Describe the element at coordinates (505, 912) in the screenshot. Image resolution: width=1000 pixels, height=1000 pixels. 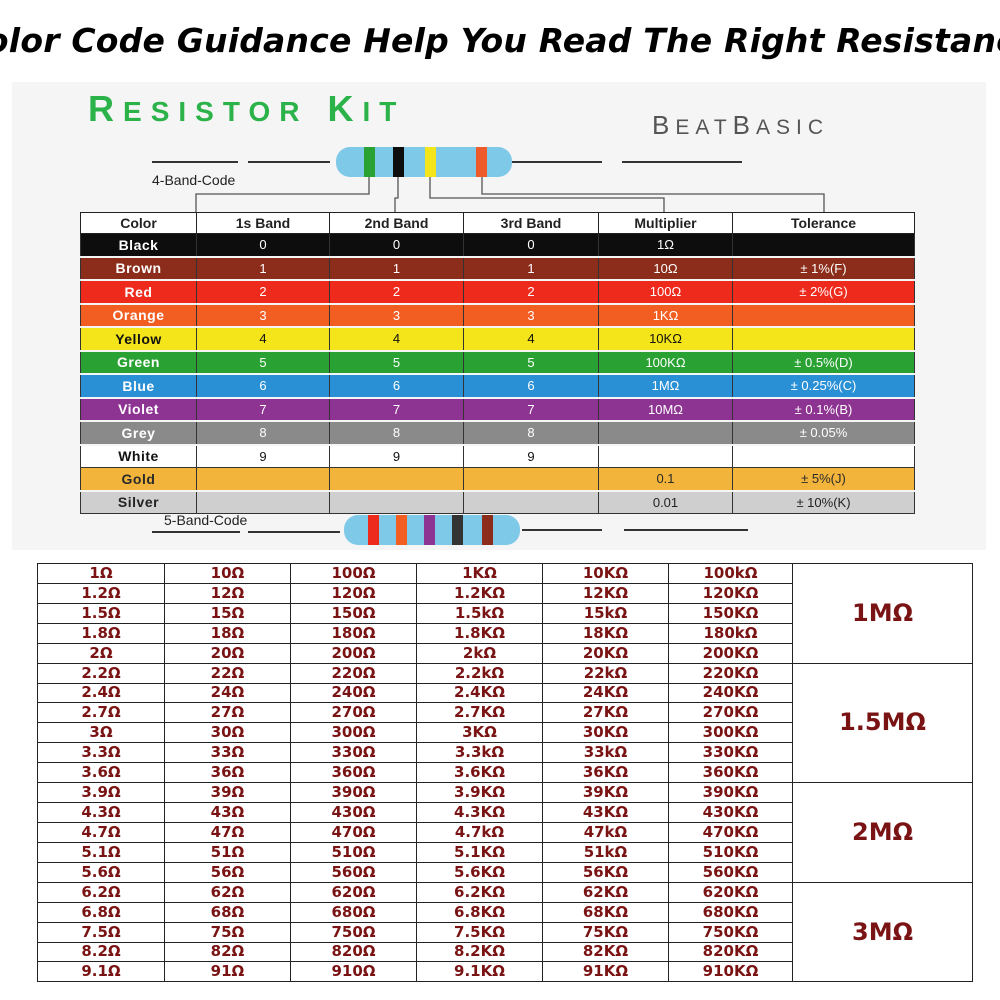
I see `table-row: 6.8Ω 68Ω 680Ω 6.8KΩ 68KΩ 680KΩ` at that location.